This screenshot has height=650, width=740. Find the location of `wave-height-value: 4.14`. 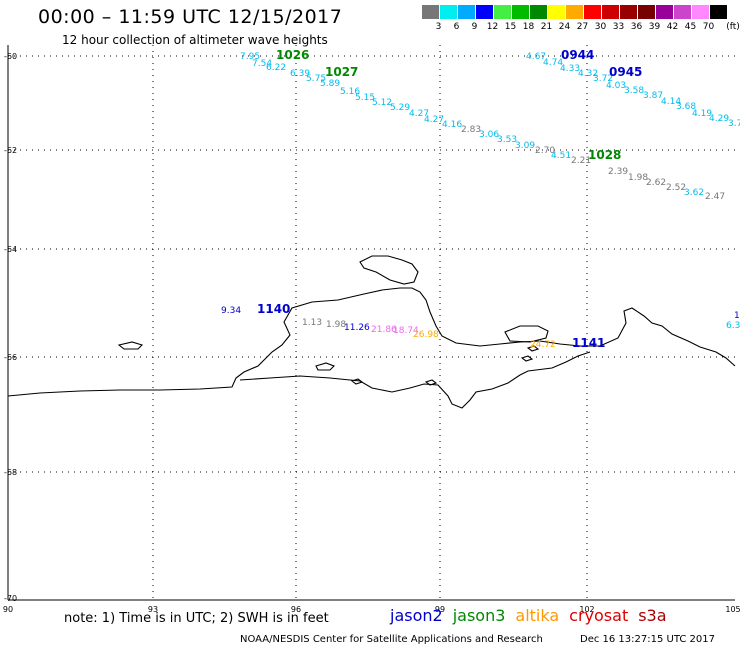

wave-height-value: 4.14 is located at coordinates (671, 102).